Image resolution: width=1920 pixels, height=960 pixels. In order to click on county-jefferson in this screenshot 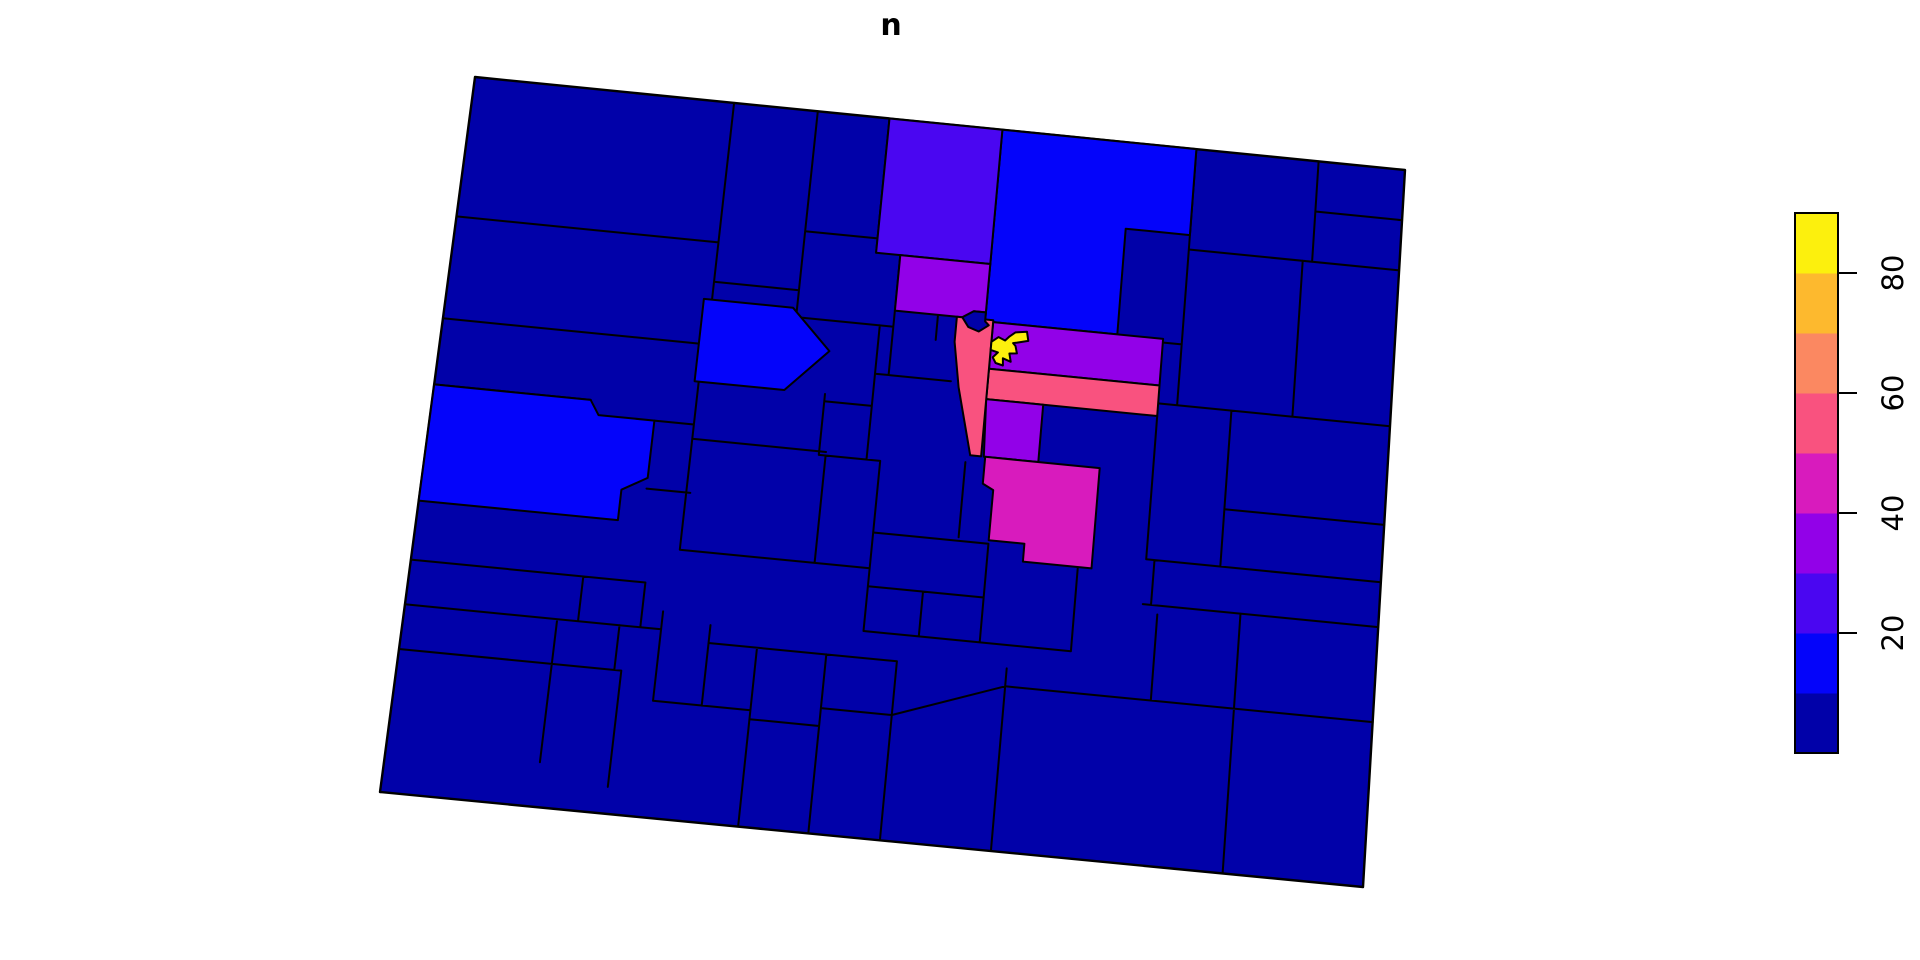, I will do `click(974, 386)`.